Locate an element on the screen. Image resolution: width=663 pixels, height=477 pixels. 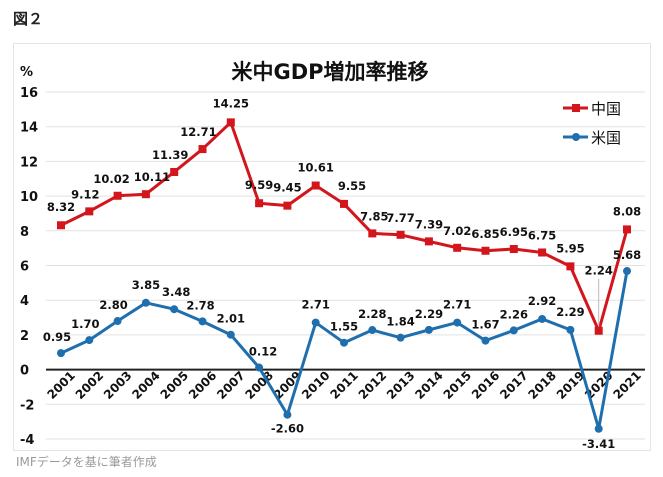
data-label: 2.26 is located at coordinates (514, 314).